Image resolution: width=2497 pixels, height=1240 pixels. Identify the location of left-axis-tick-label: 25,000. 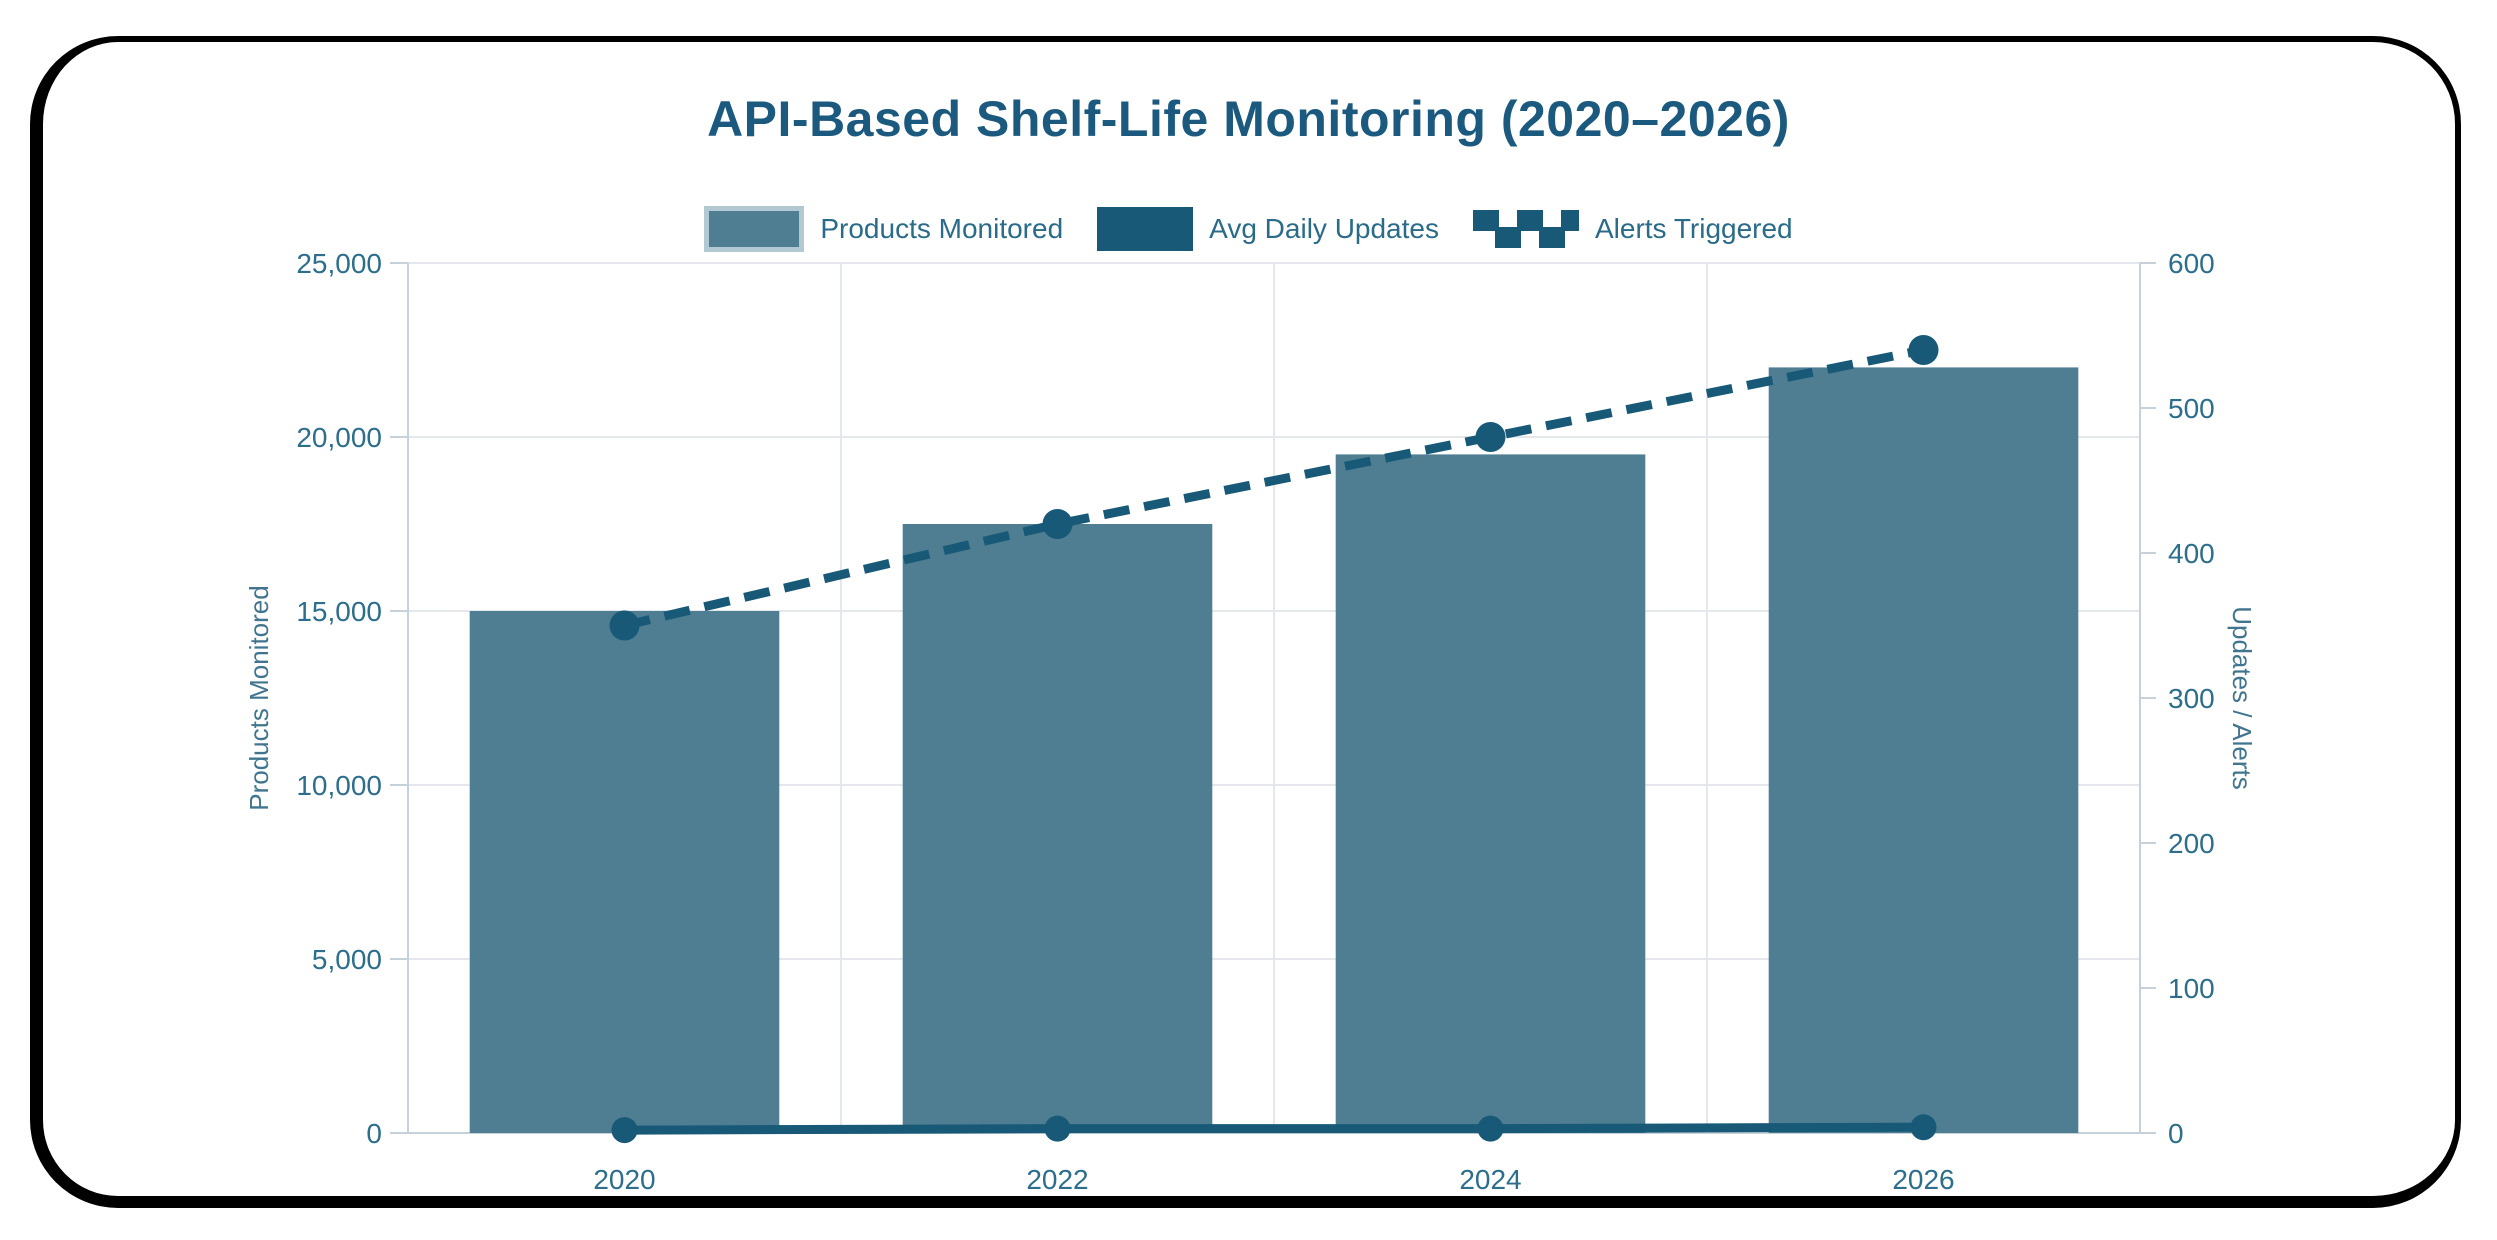
(339, 263).